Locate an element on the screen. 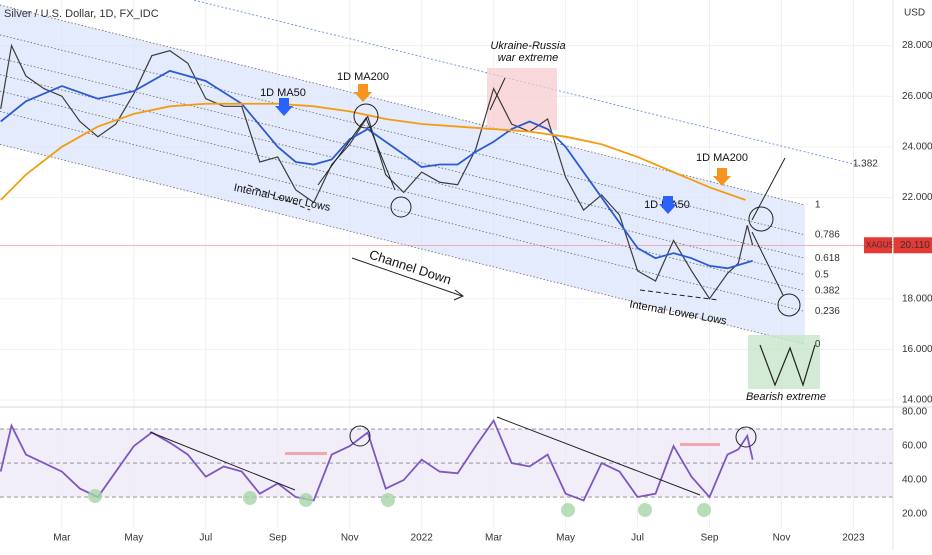  fib-label: 0.618 is located at coordinates (827, 258).